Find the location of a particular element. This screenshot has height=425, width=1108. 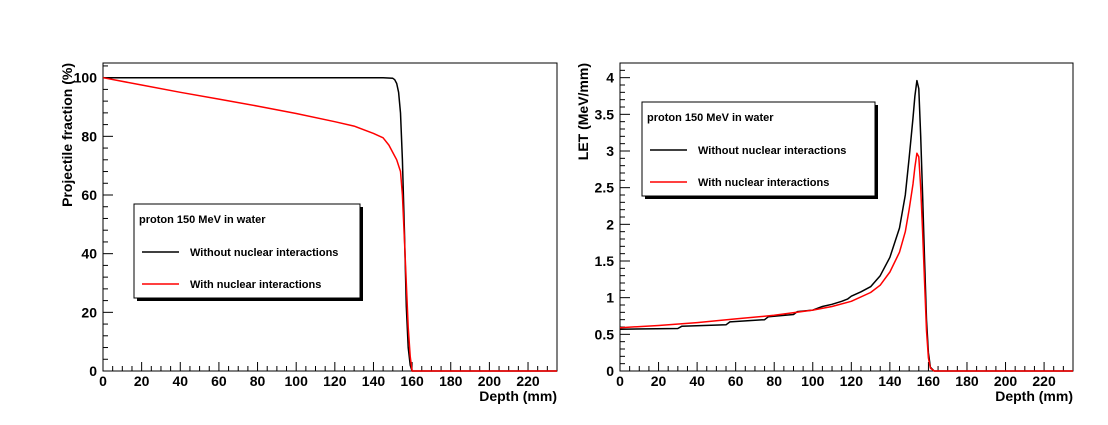

y-tick-label: 60 is located at coordinates (89, 195).